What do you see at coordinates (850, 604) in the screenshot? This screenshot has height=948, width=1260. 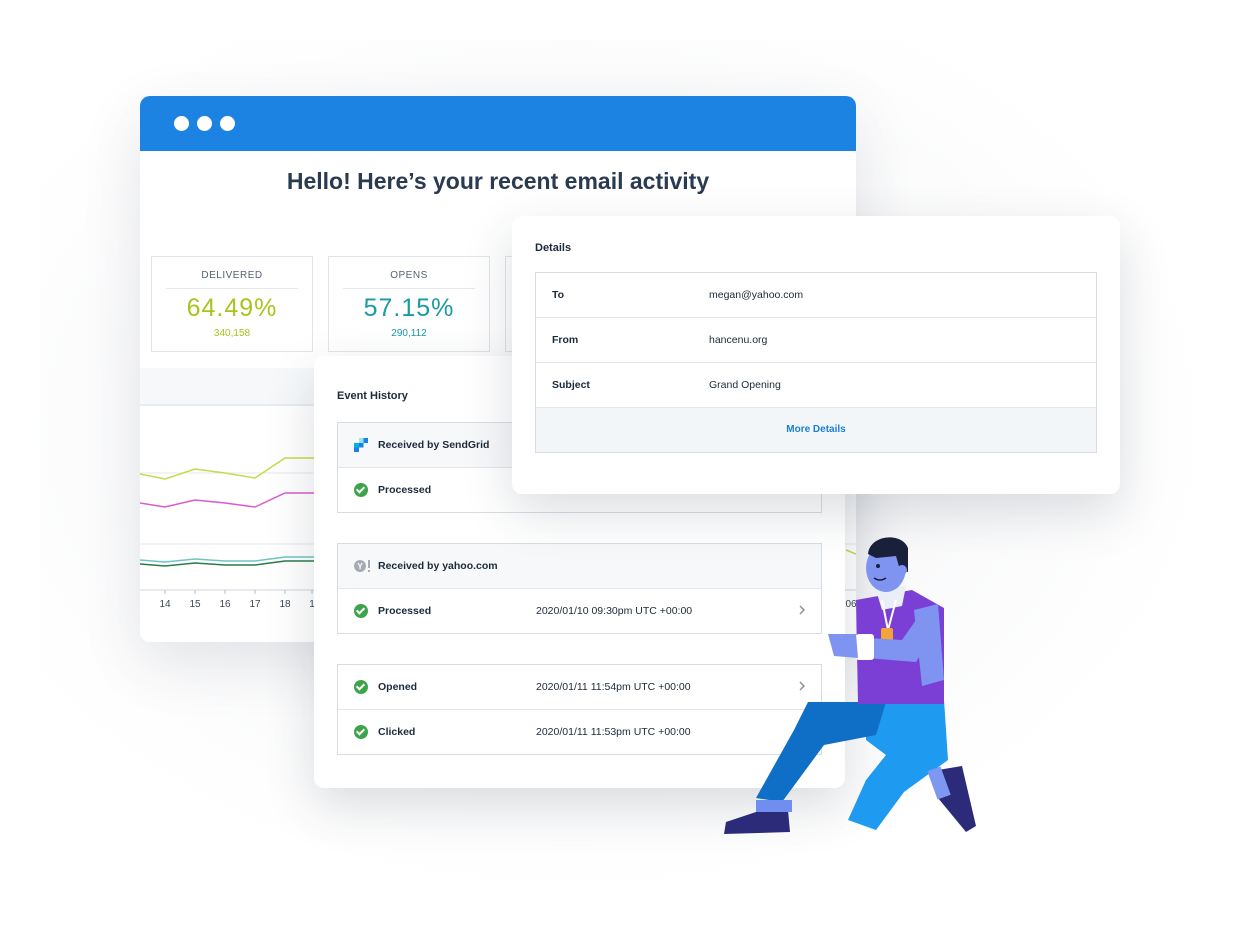 I see `x-tick-label: 06` at bounding box center [850, 604].